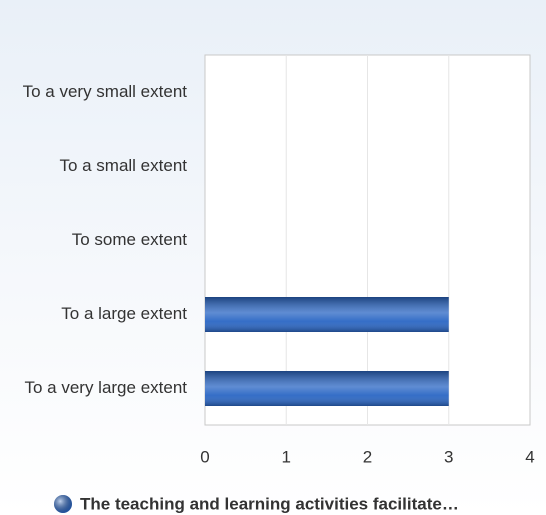 This screenshot has height=515, width=546. I want to click on x-tick-label: 3, so click(448, 456).